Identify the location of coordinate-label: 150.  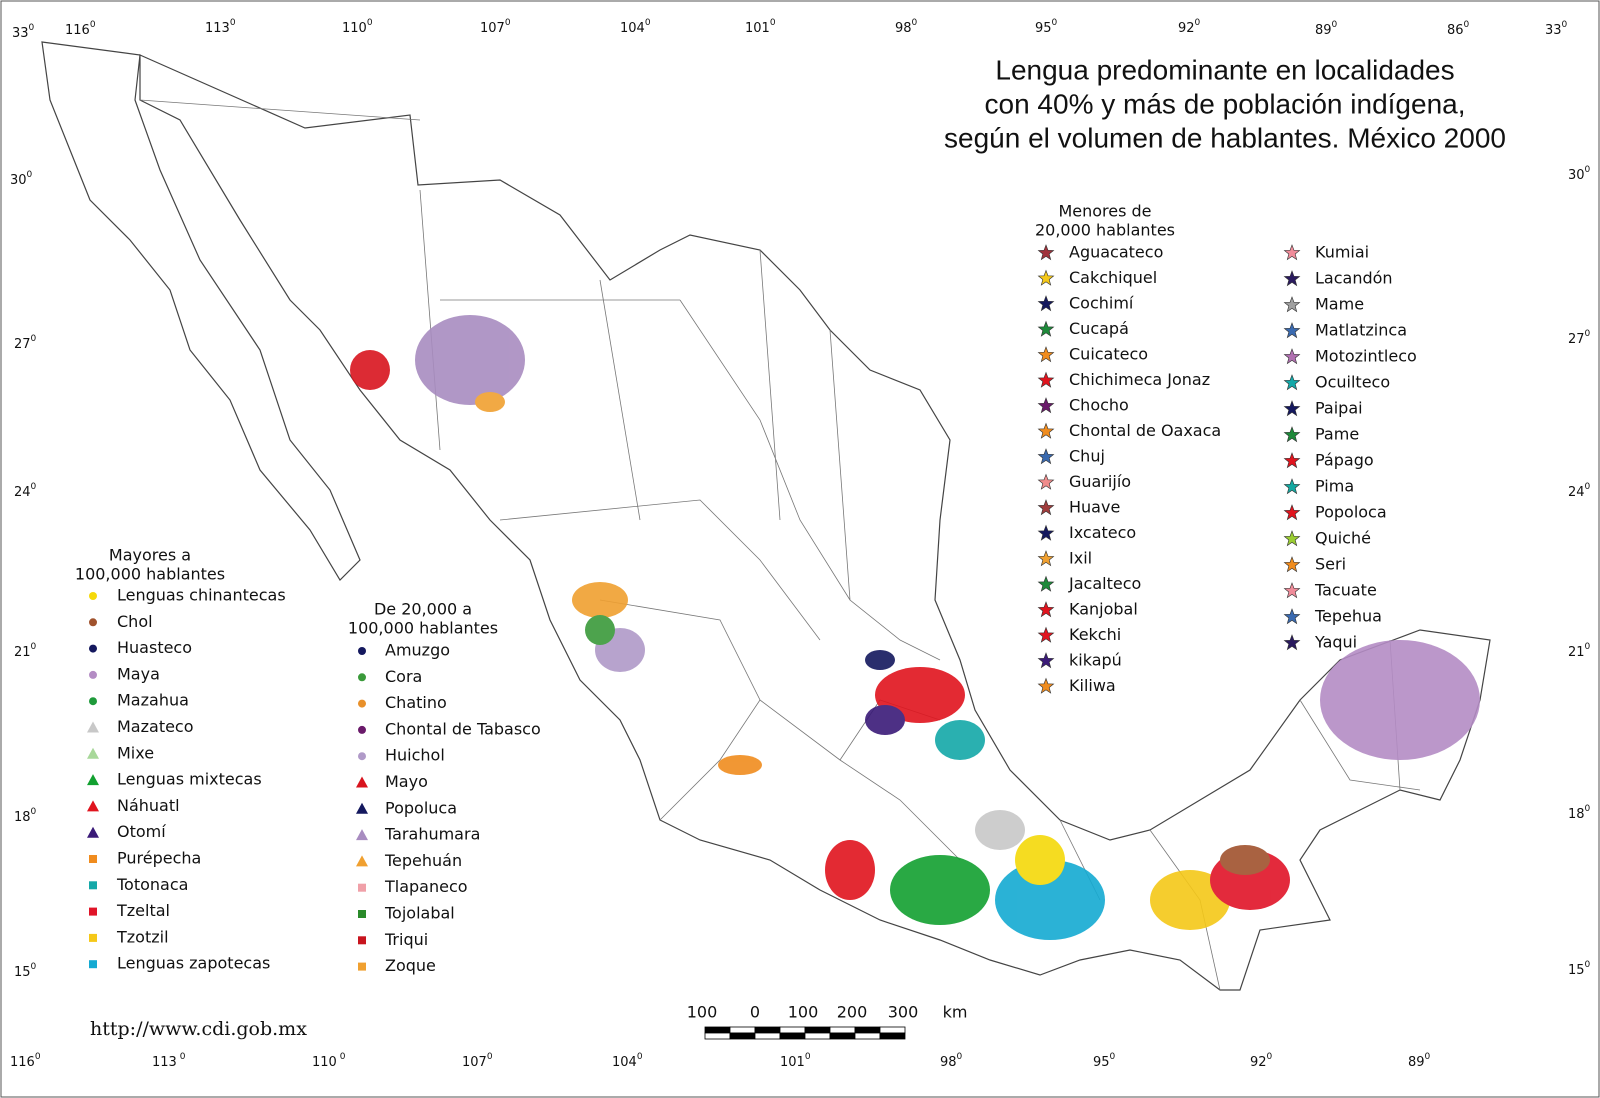
(1579, 969).